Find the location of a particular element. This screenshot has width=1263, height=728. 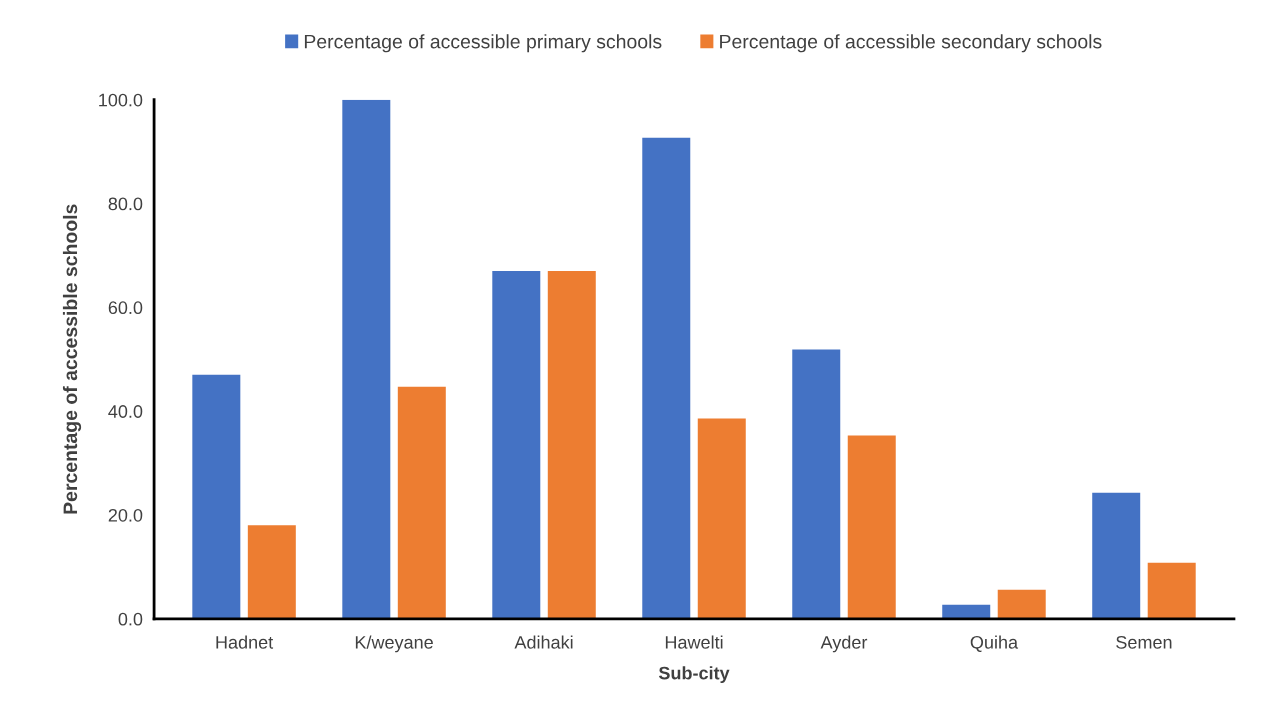

x-tick-label: Adihaki is located at coordinates (543, 642).